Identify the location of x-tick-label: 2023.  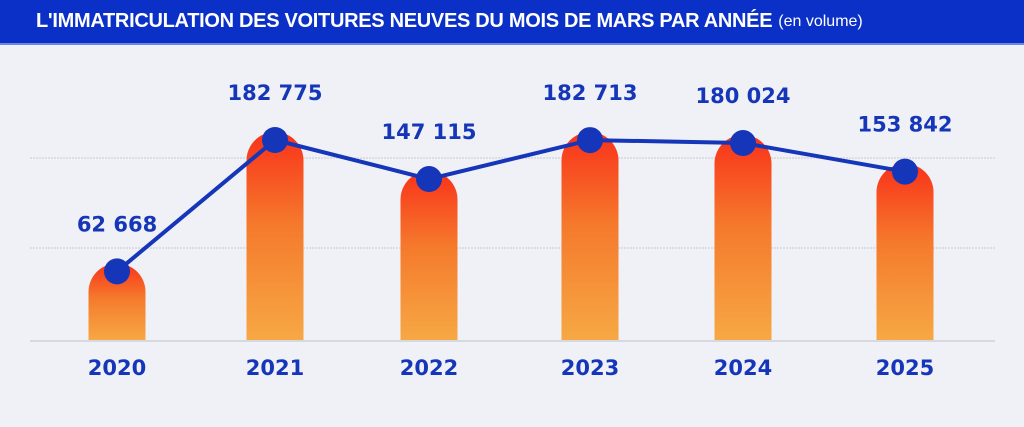
(590, 368).